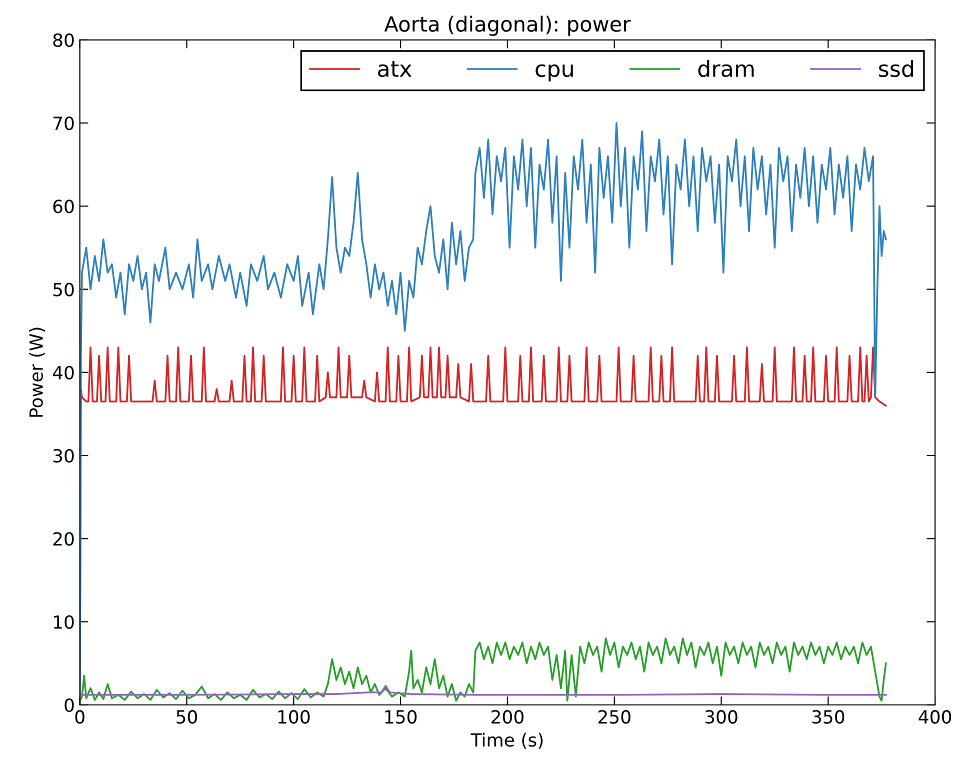 The height and width of the screenshot is (767, 962). Describe the element at coordinates (63, 207) in the screenshot. I see `y-tick-label: 60` at that location.